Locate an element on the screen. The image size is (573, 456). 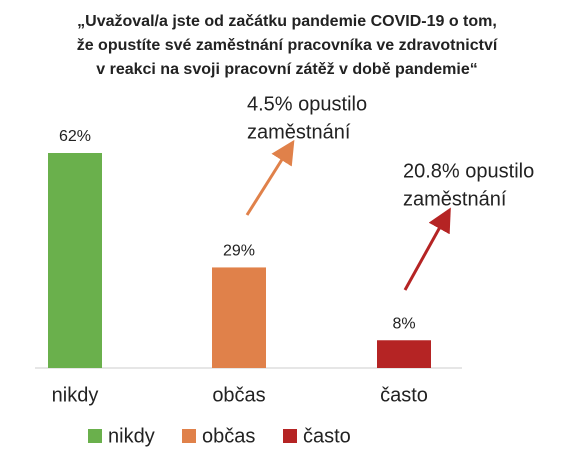
x-tick-label: nikdy is located at coordinates (75, 395).